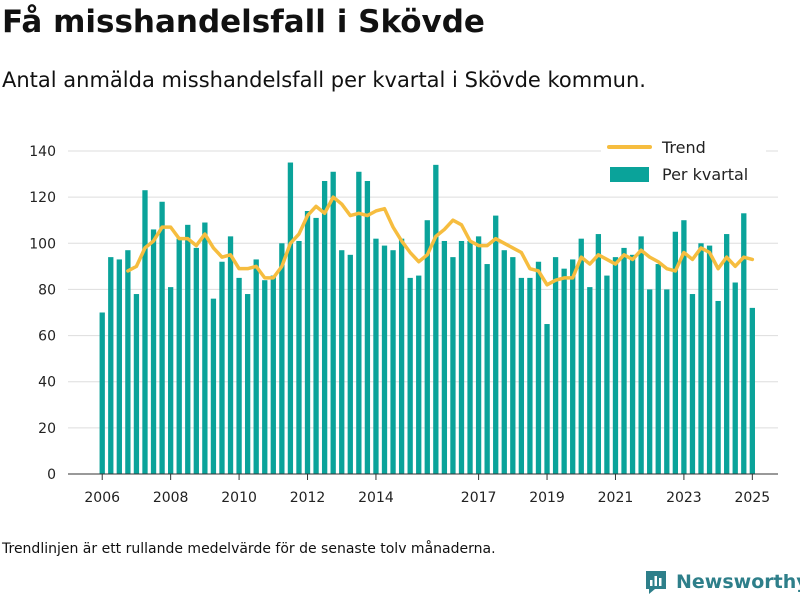 This screenshot has height=600, width=800. I want to click on trend-line, so click(440, 241).